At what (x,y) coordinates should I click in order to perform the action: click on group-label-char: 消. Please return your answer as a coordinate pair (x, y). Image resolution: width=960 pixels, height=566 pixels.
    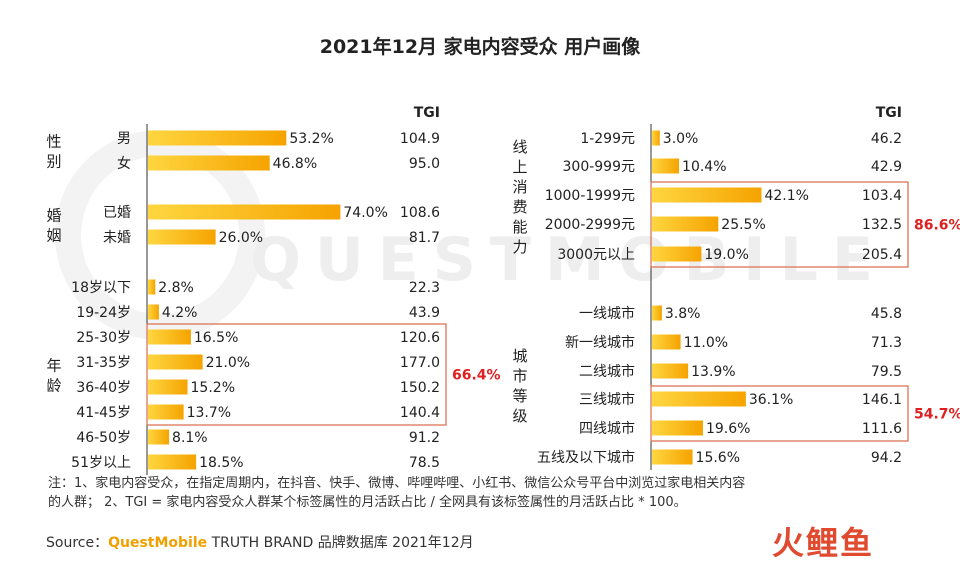
    Looking at the image, I should click on (519, 187).